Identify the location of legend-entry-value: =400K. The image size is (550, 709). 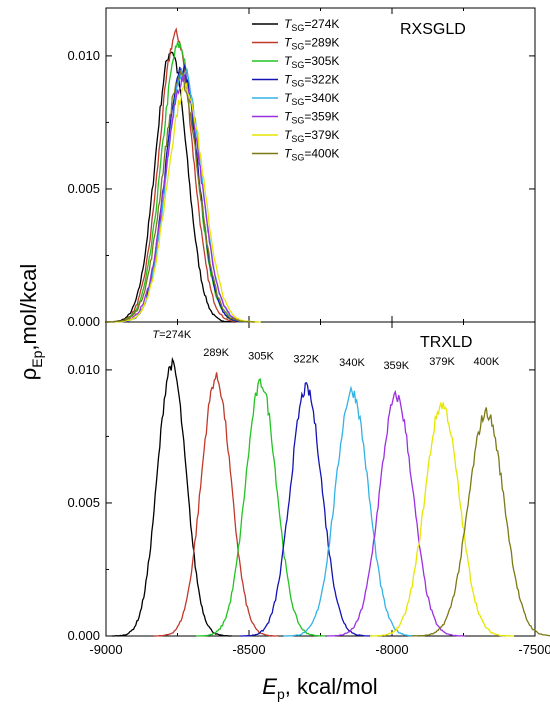
(321, 154).